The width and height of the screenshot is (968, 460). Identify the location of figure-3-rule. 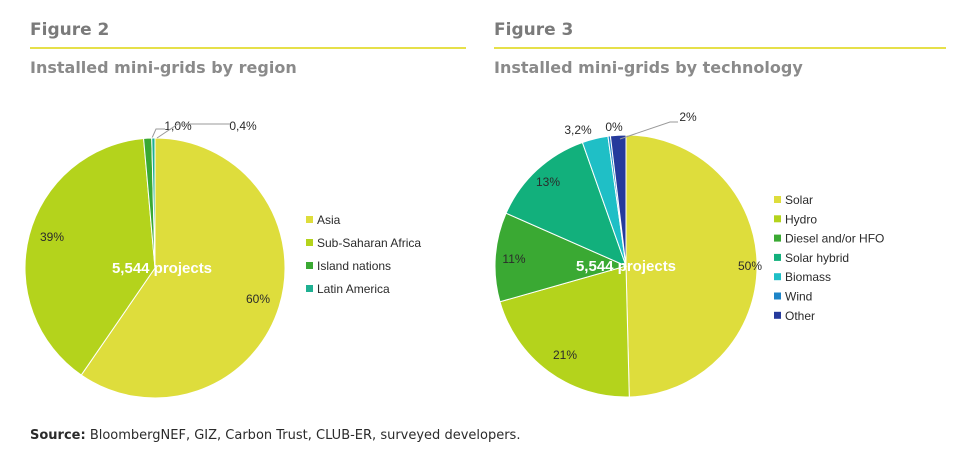
(720, 48).